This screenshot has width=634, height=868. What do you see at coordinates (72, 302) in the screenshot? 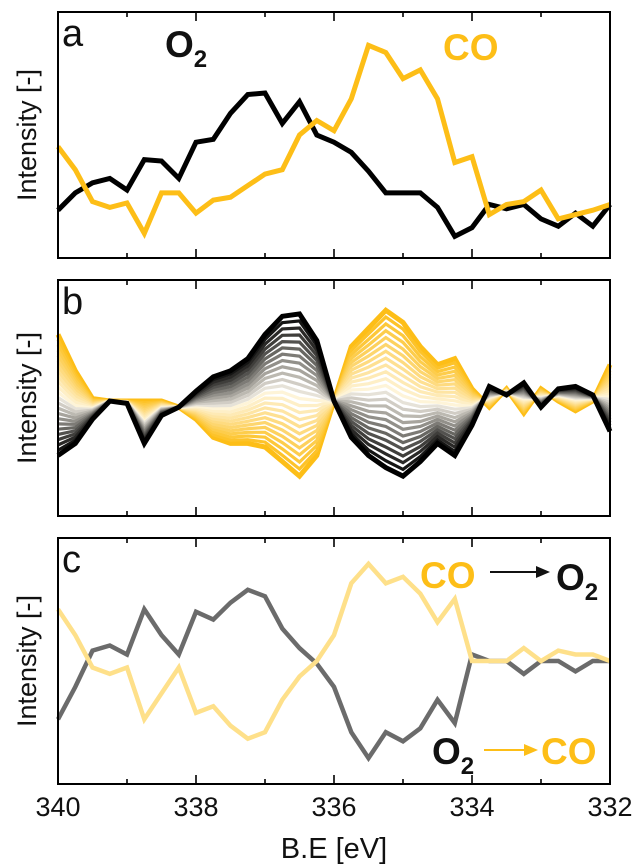
I see `panel-letter: b` at bounding box center [72, 302].